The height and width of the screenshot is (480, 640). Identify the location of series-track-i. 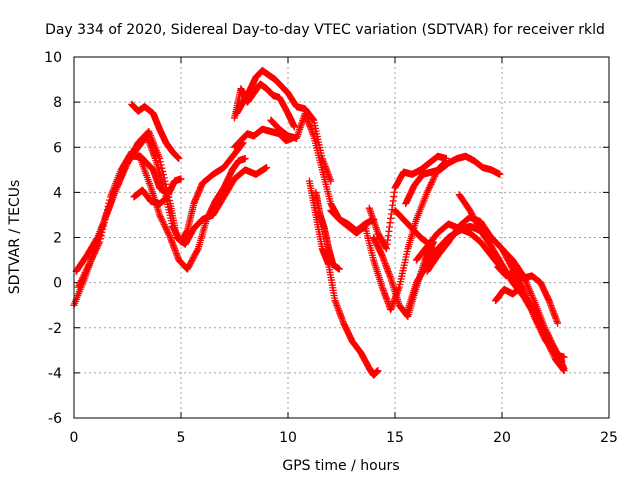
(264, 105).